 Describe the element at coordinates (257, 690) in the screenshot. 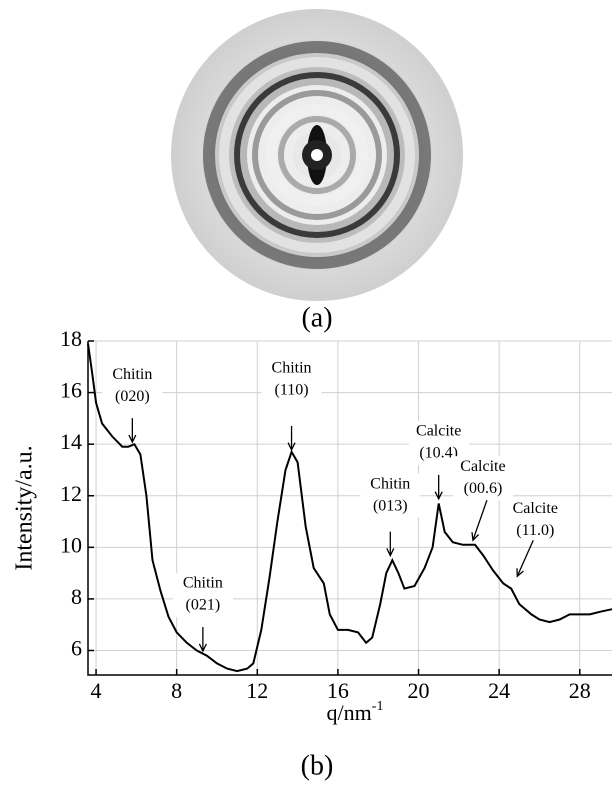

I see `x-tick-label: 12` at that location.